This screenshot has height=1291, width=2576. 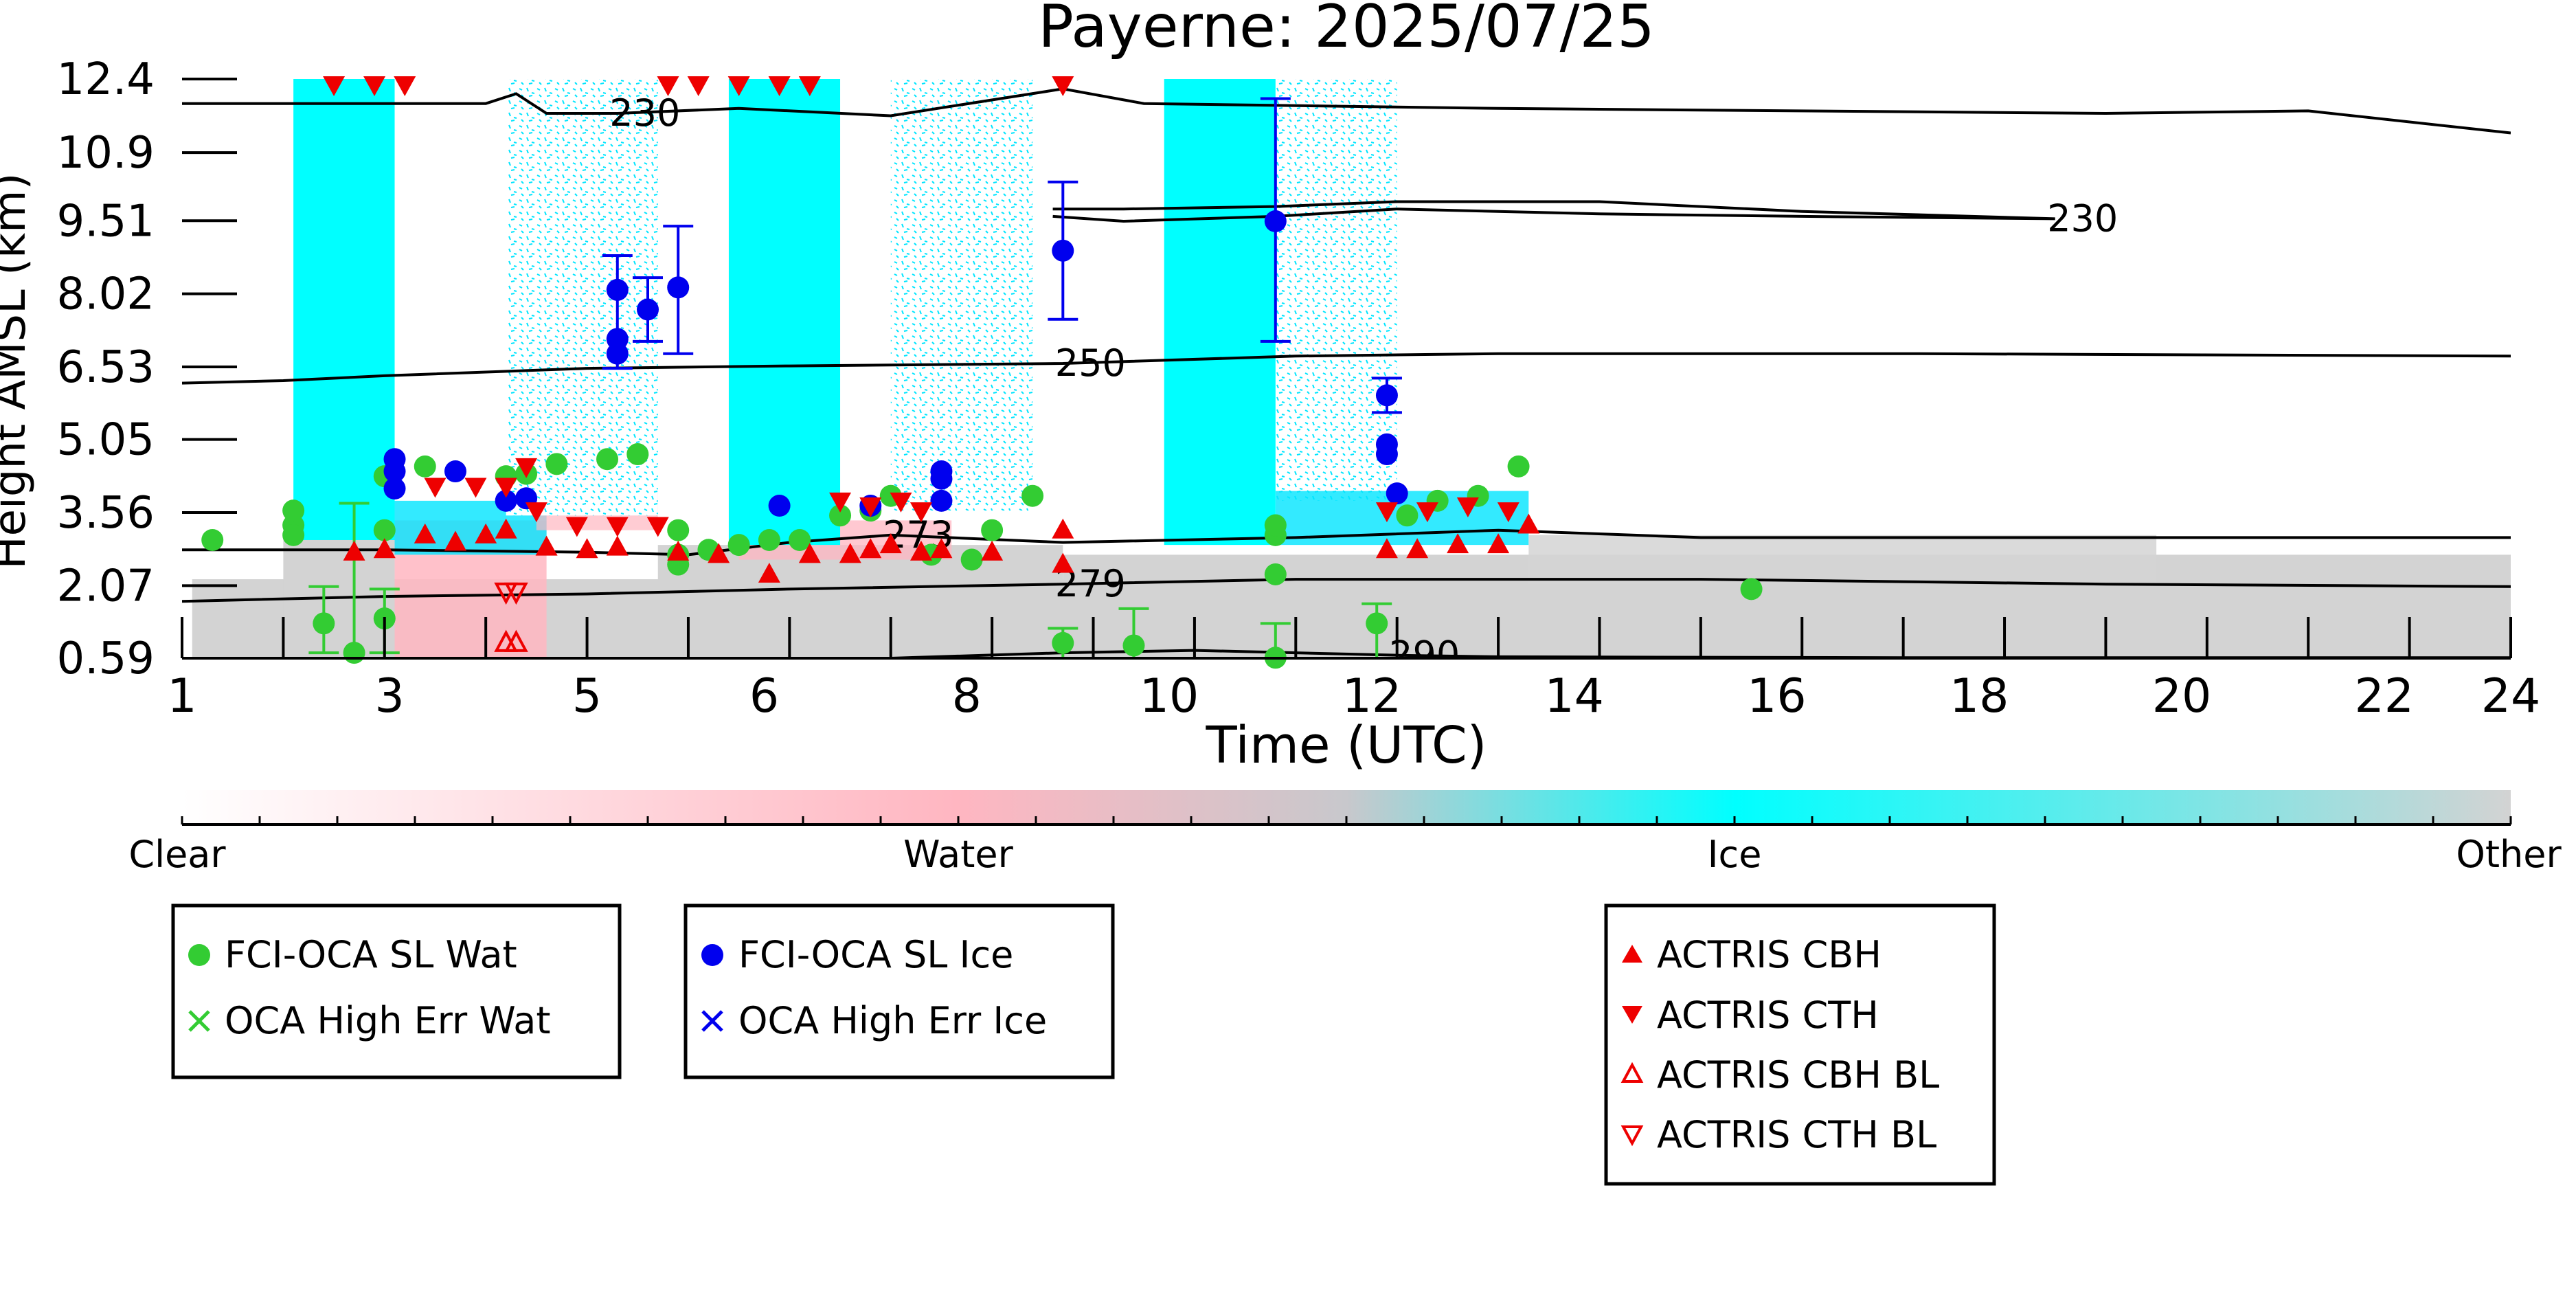 I want to click on y-tick-label: 8.02, so click(x=106, y=294).